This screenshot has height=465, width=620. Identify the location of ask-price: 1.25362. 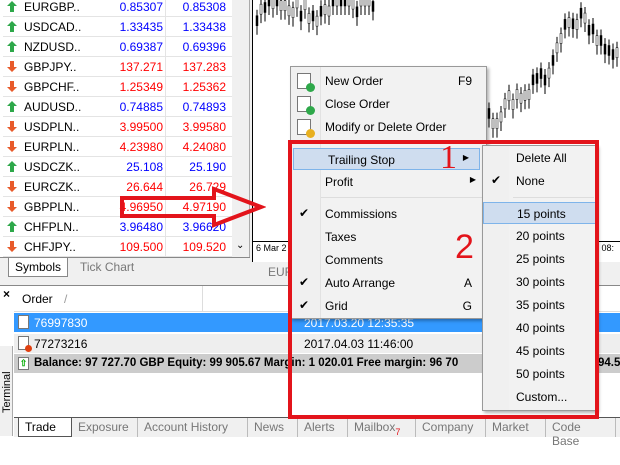
(204, 87).